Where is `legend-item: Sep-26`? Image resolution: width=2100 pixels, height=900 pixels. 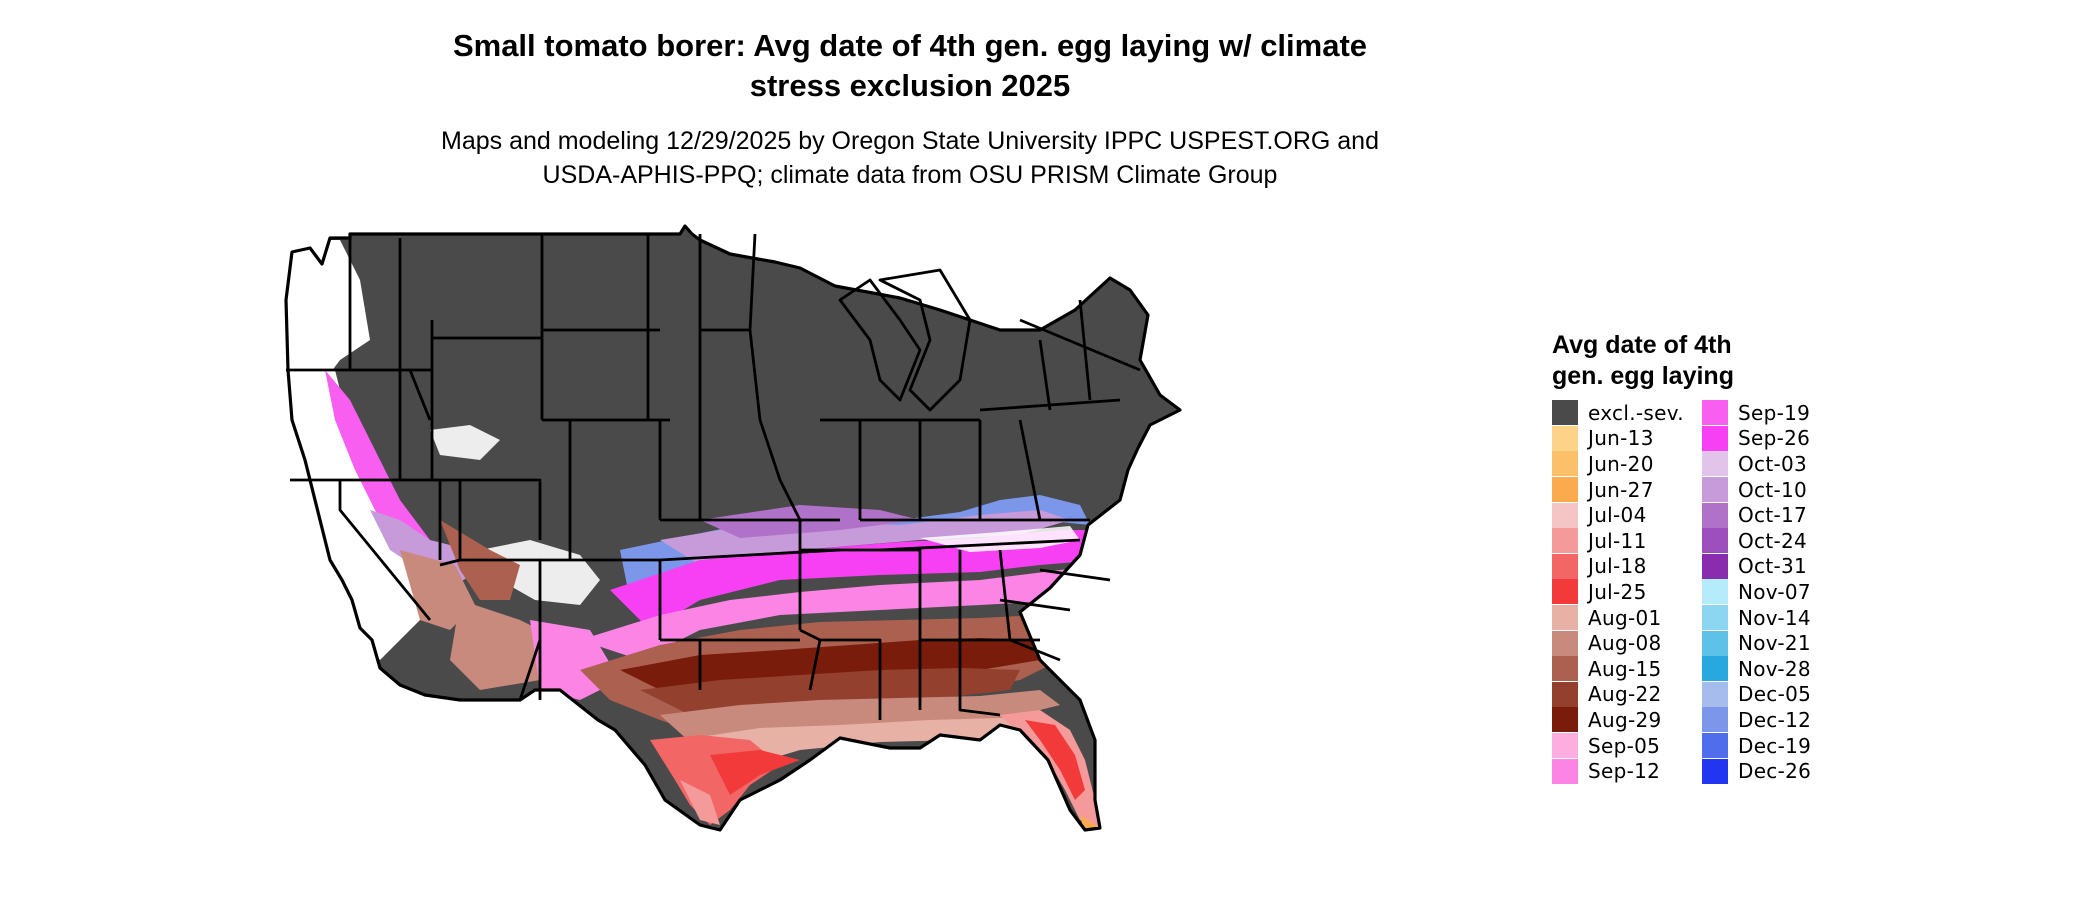 legend-item: Sep-26 is located at coordinates (1767, 438).